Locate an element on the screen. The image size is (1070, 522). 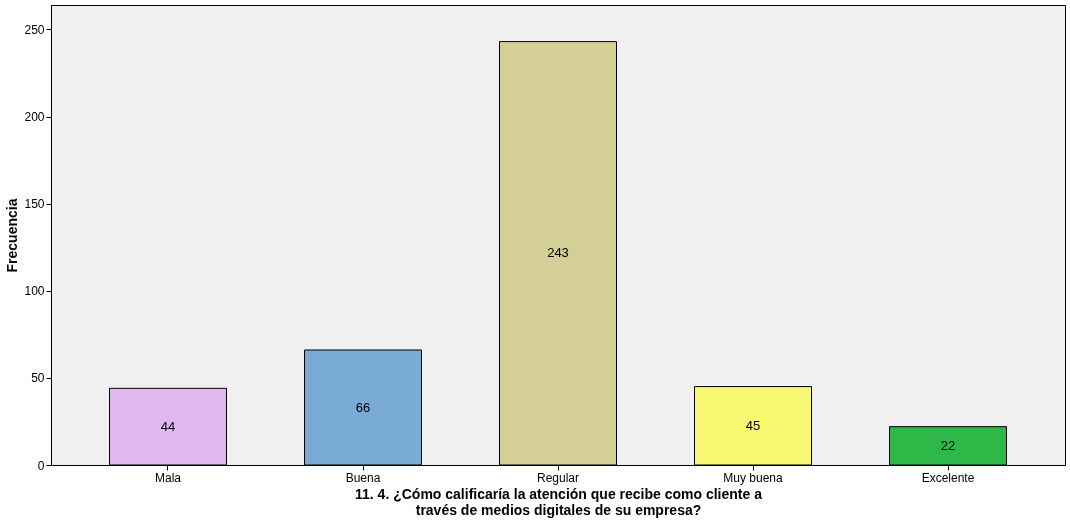
y-tick-label: 0 is located at coordinates (41, 465).